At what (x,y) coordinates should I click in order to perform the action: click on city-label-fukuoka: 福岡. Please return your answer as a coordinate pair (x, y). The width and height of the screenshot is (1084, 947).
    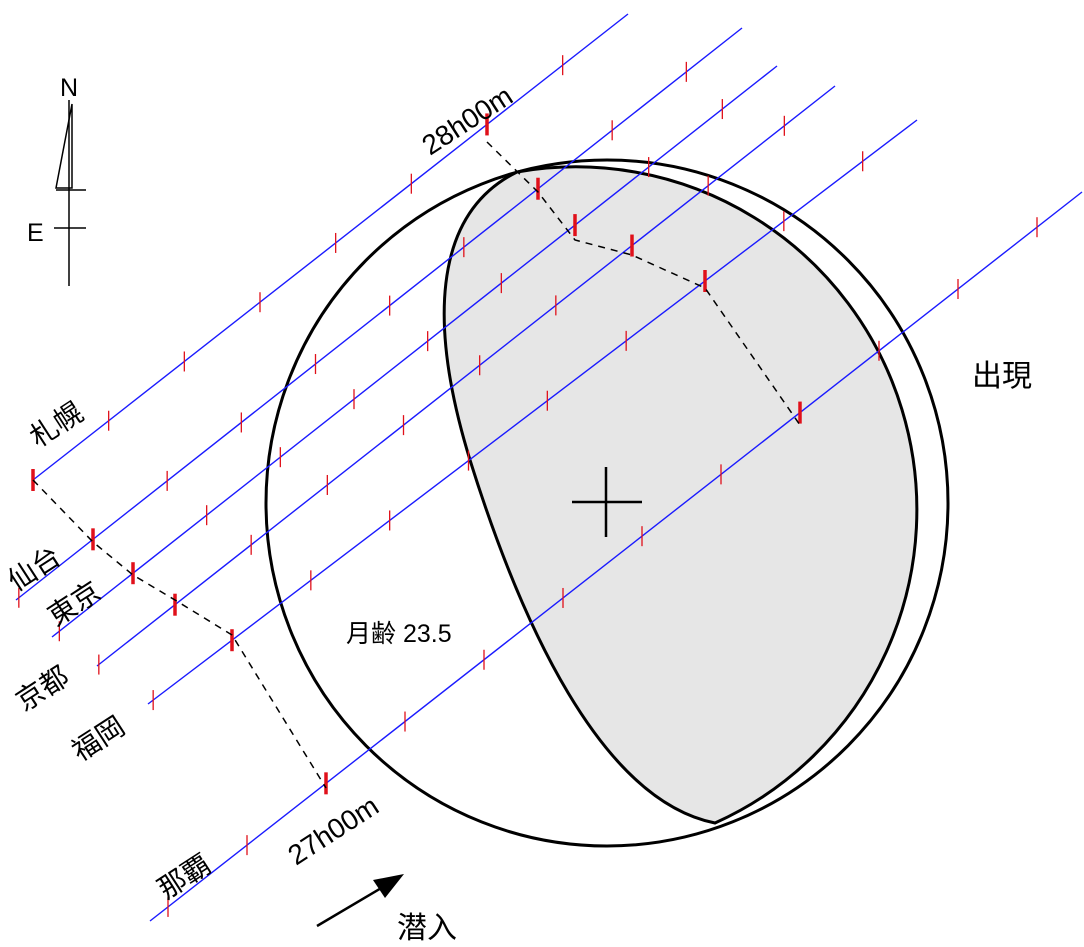
    Looking at the image, I should click on (98, 739).